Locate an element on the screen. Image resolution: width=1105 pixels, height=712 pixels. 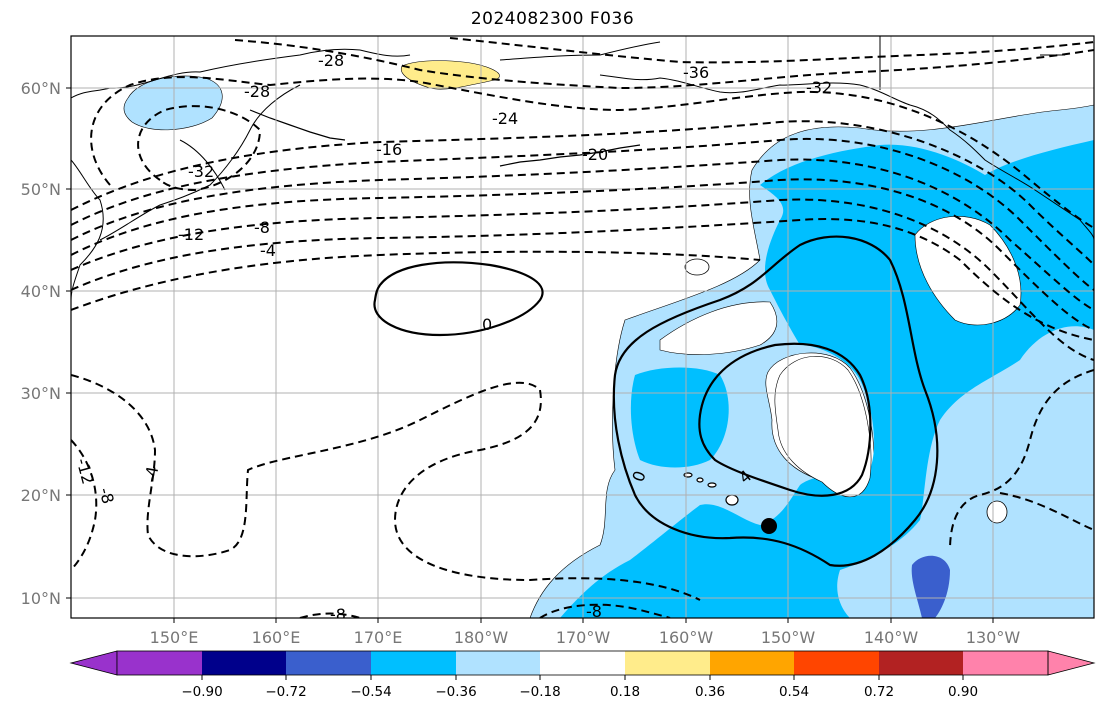
lon-label: 170°E is located at coordinates (378, 637).